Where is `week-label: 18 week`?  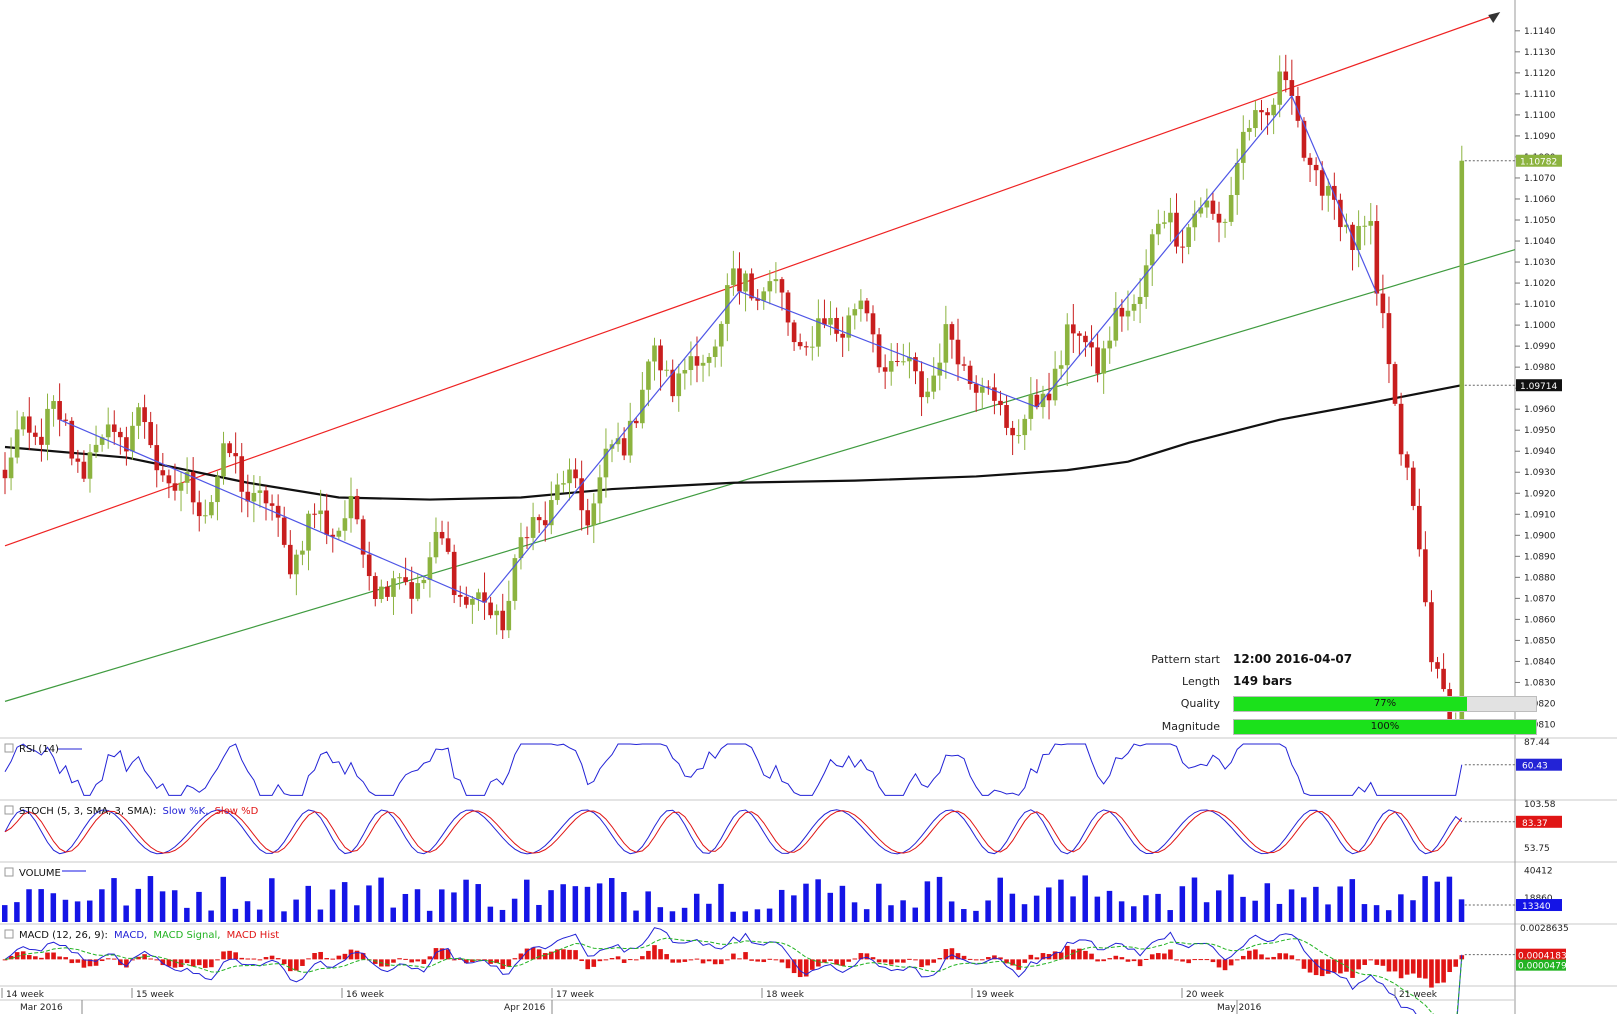 week-label: 18 week is located at coordinates (785, 995).